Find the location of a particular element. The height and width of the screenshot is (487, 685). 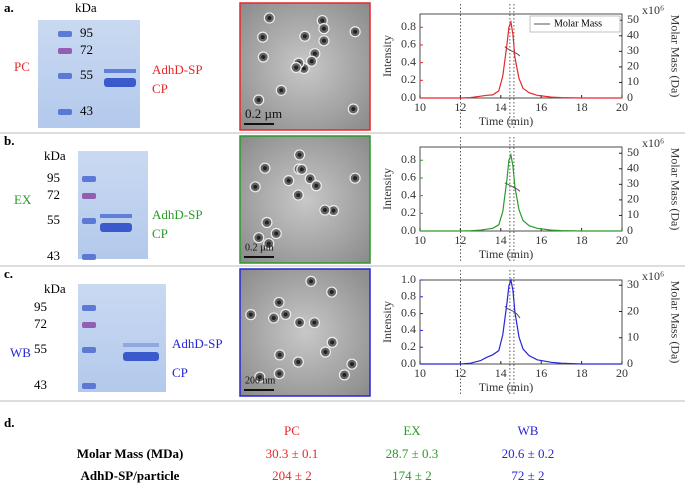

y2-tick-label: 50 is located at coordinates (633, 19).